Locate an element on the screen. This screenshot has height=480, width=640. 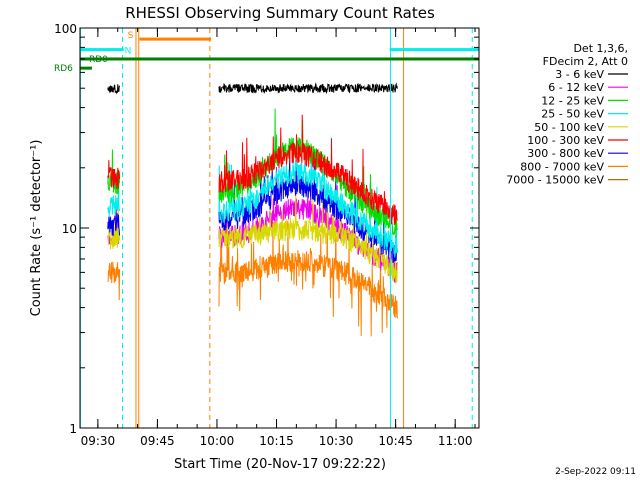
x-tick-label-3: 10:15 is located at coordinates (276, 441).